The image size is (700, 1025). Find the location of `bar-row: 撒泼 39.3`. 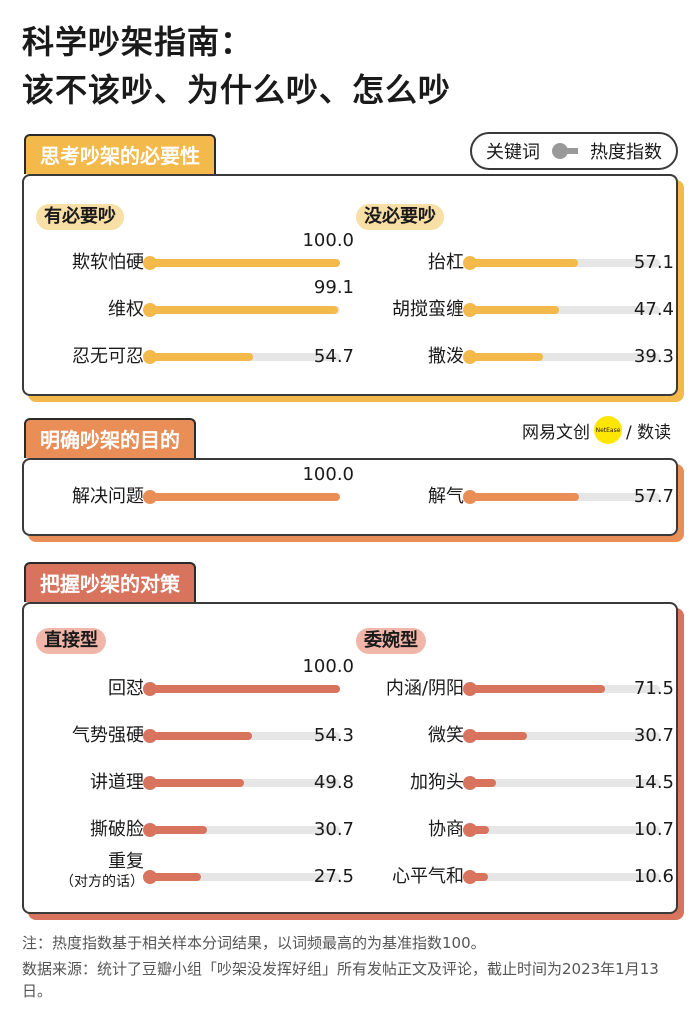

bar-row: 撒泼 39.3 is located at coordinates (514, 357).